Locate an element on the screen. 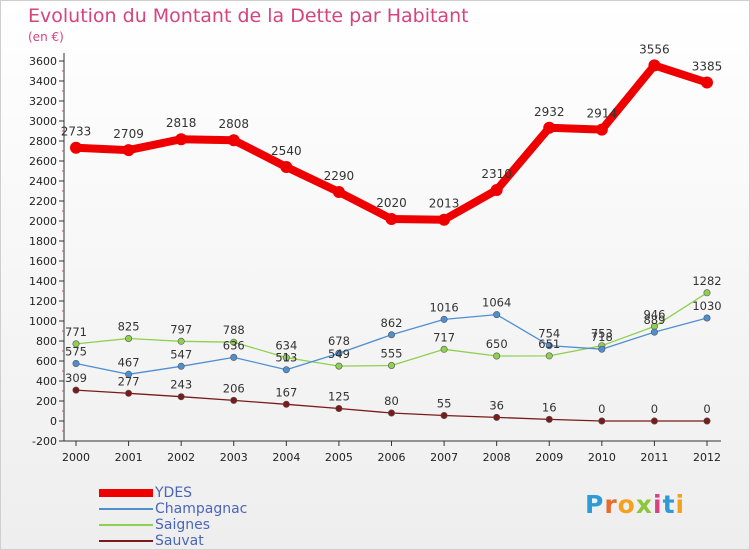 Image resolution: width=750 pixels, height=550 pixels. data-label-champagnac: 636 is located at coordinates (234, 345).